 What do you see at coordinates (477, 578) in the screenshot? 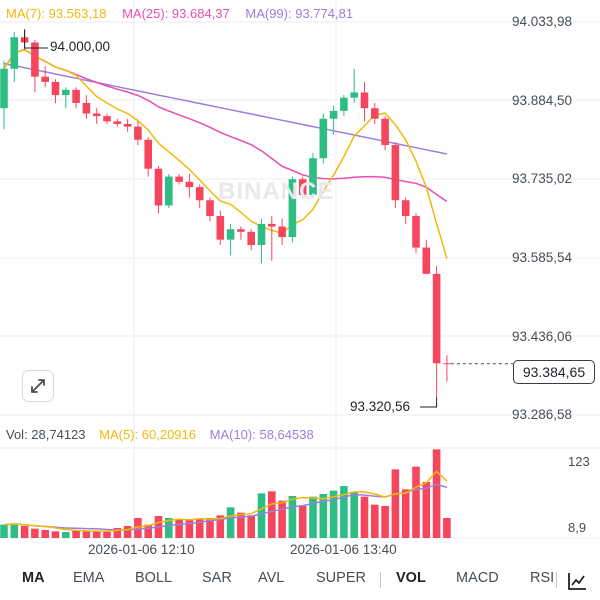
I see `tab-macd: MACD` at bounding box center [477, 578].